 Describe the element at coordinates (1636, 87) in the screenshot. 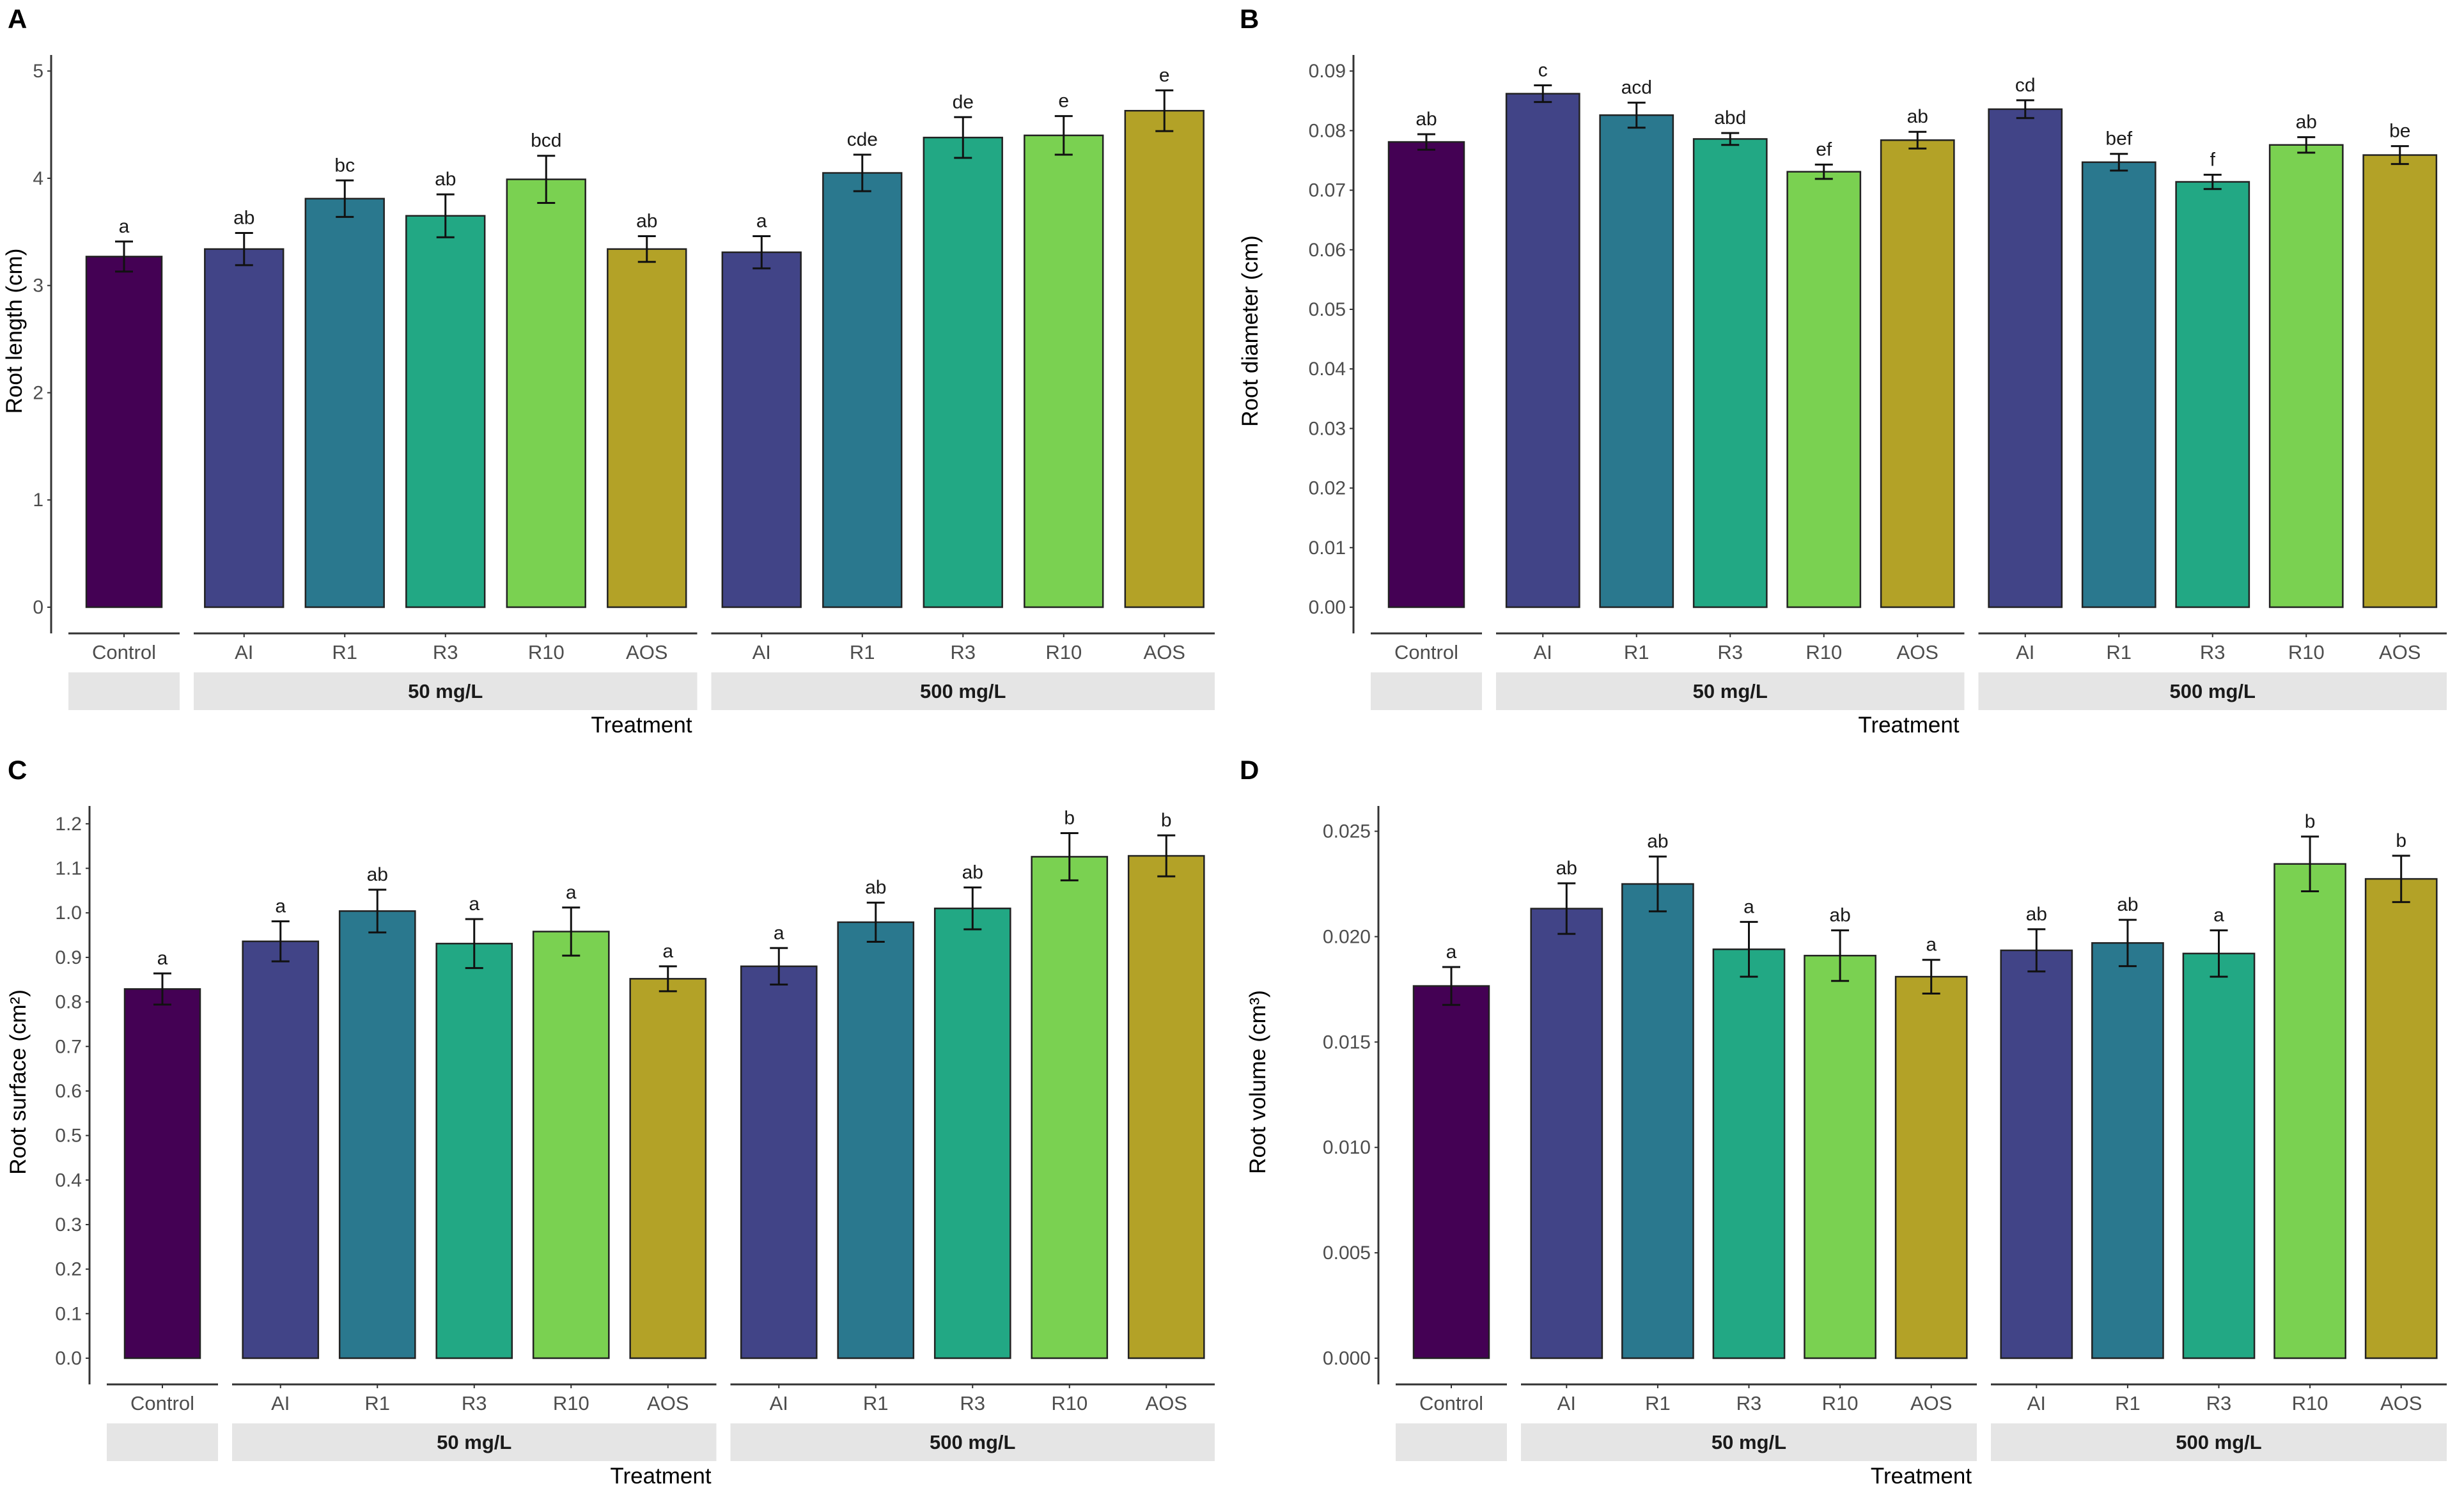

I see `significance-letter: acd` at that location.